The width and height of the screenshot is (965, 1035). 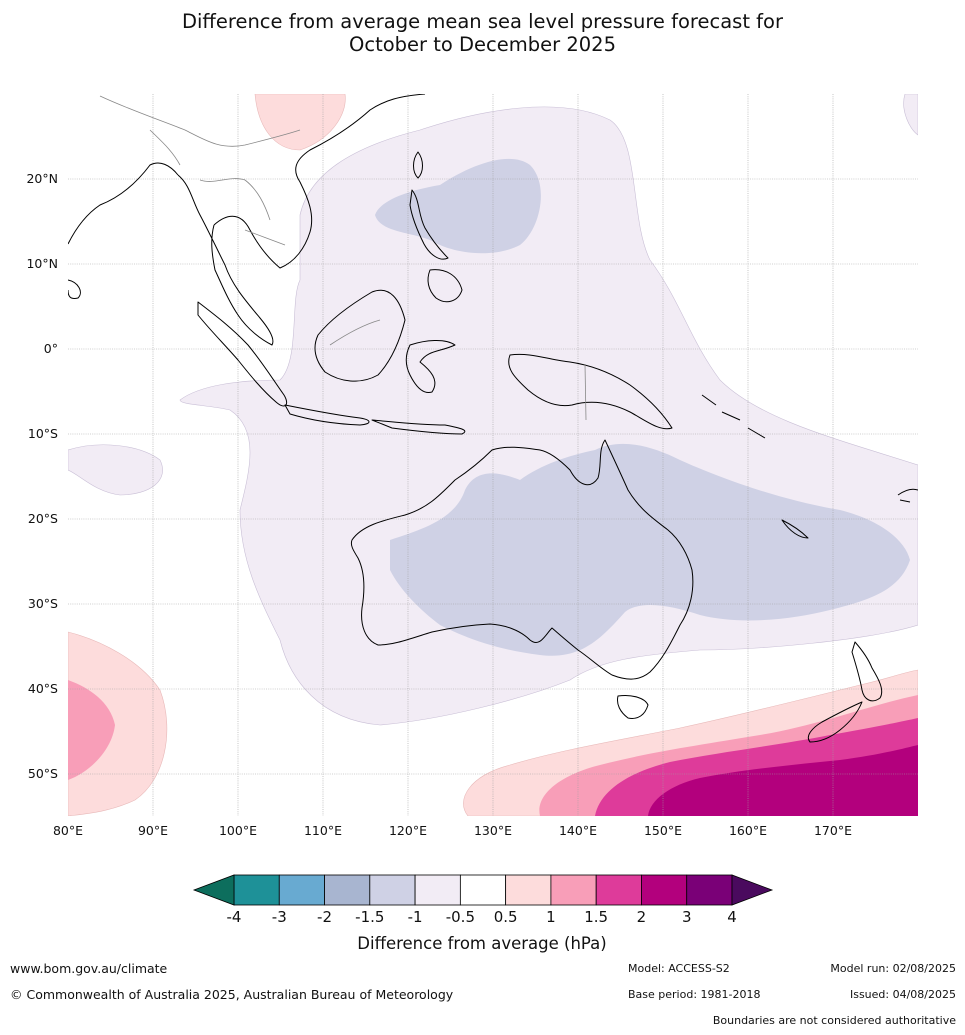 What do you see at coordinates (633, 707) in the screenshot?
I see `coast-tasmania` at bounding box center [633, 707].